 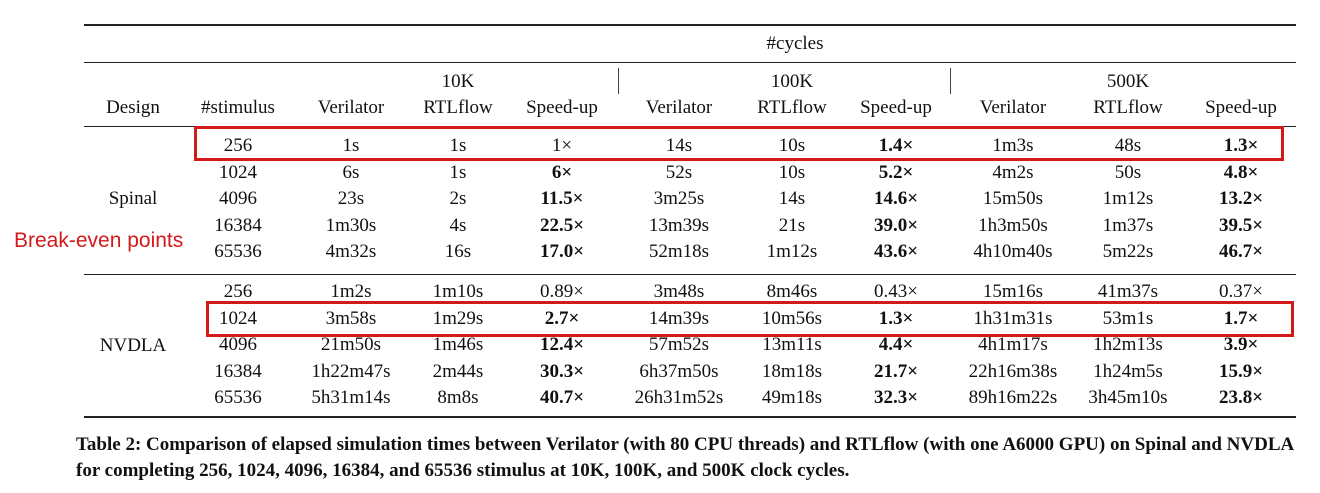 I want to click on time-cell: 21m50s, so click(x=351, y=344).